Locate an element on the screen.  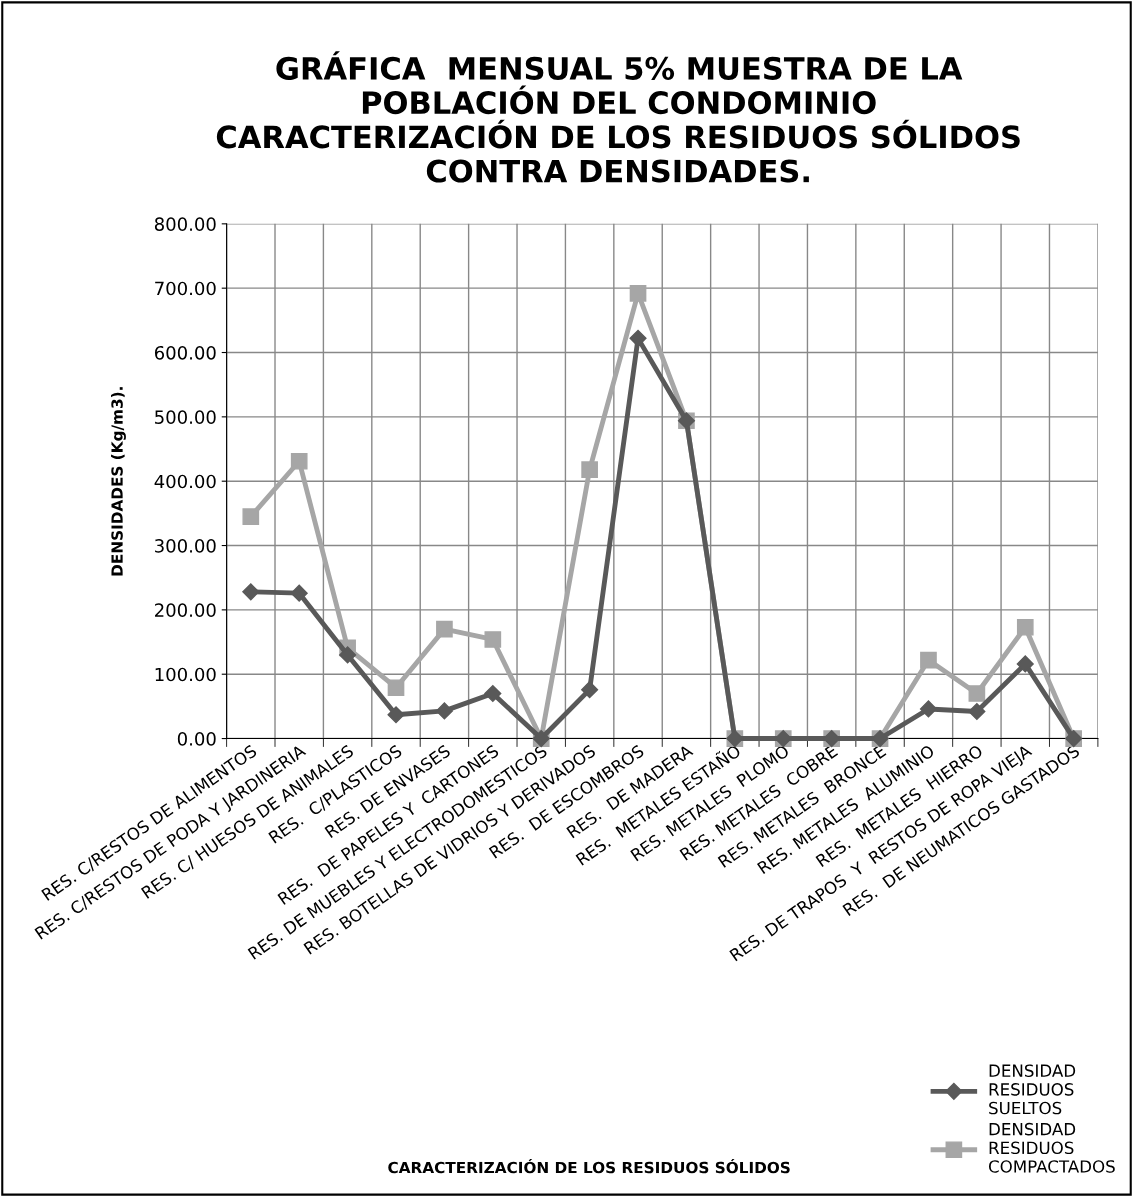
chart-title: GRÁFICA MENSUAL 5% MUESTRA DE LA POBLACIÓN DEL CONDOMINIO CARACTERIZACIÓN DE LOS RESIDUOS SÓLIDOS CONTRA DENSIDADES. is located at coordinates (618, 117).